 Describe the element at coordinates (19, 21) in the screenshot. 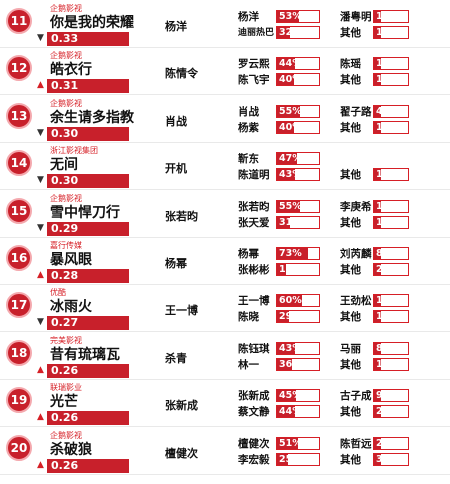

I see `rank-badge: 11` at that location.